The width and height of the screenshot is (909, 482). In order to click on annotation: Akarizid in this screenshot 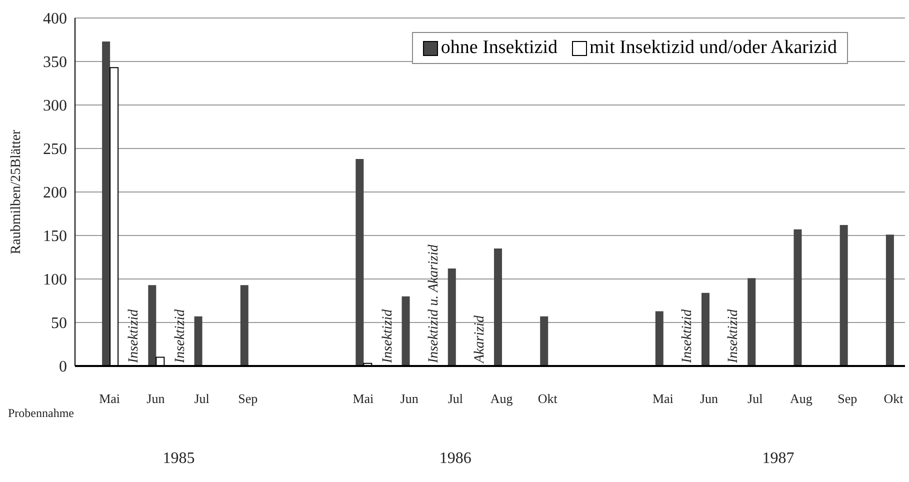, I will do `click(480, 339)`.